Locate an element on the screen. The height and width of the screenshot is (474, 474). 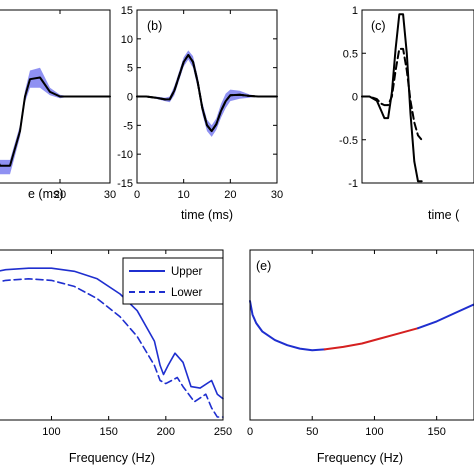
panel-a-band is located at coordinates (55, 121).